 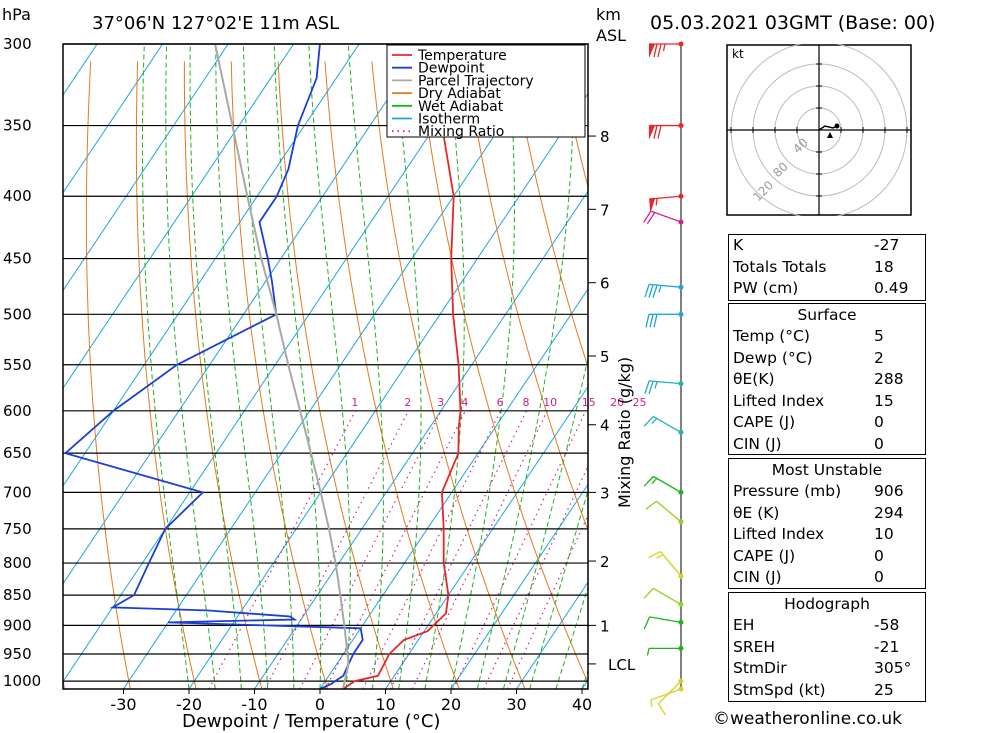 What do you see at coordinates (780, 266) in the screenshot?
I see `row-key: Totals Totals` at bounding box center [780, 266].